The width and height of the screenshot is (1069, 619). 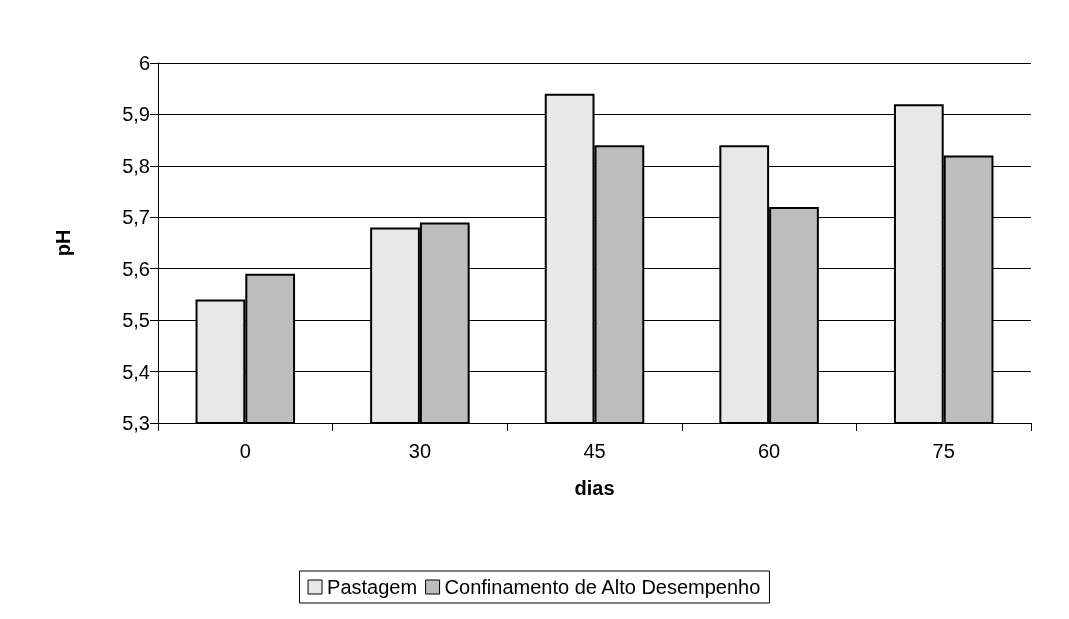 What do you see at coordinates (769, 451) in the screenshot?
I see `x-tick-label: 60` at bounding box center [769, 451].